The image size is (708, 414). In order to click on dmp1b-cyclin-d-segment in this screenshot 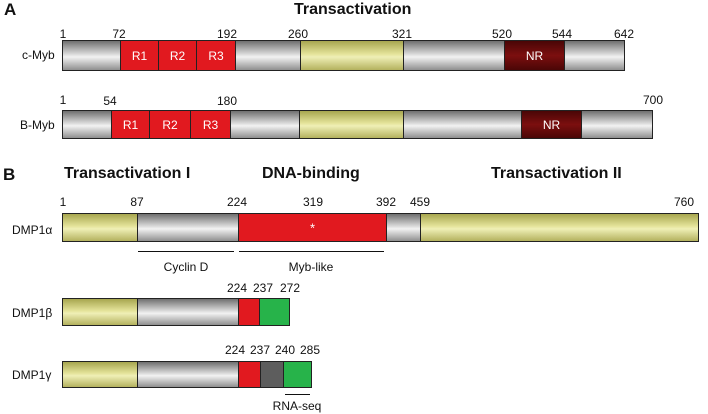, I will do `click(187, 312)`.